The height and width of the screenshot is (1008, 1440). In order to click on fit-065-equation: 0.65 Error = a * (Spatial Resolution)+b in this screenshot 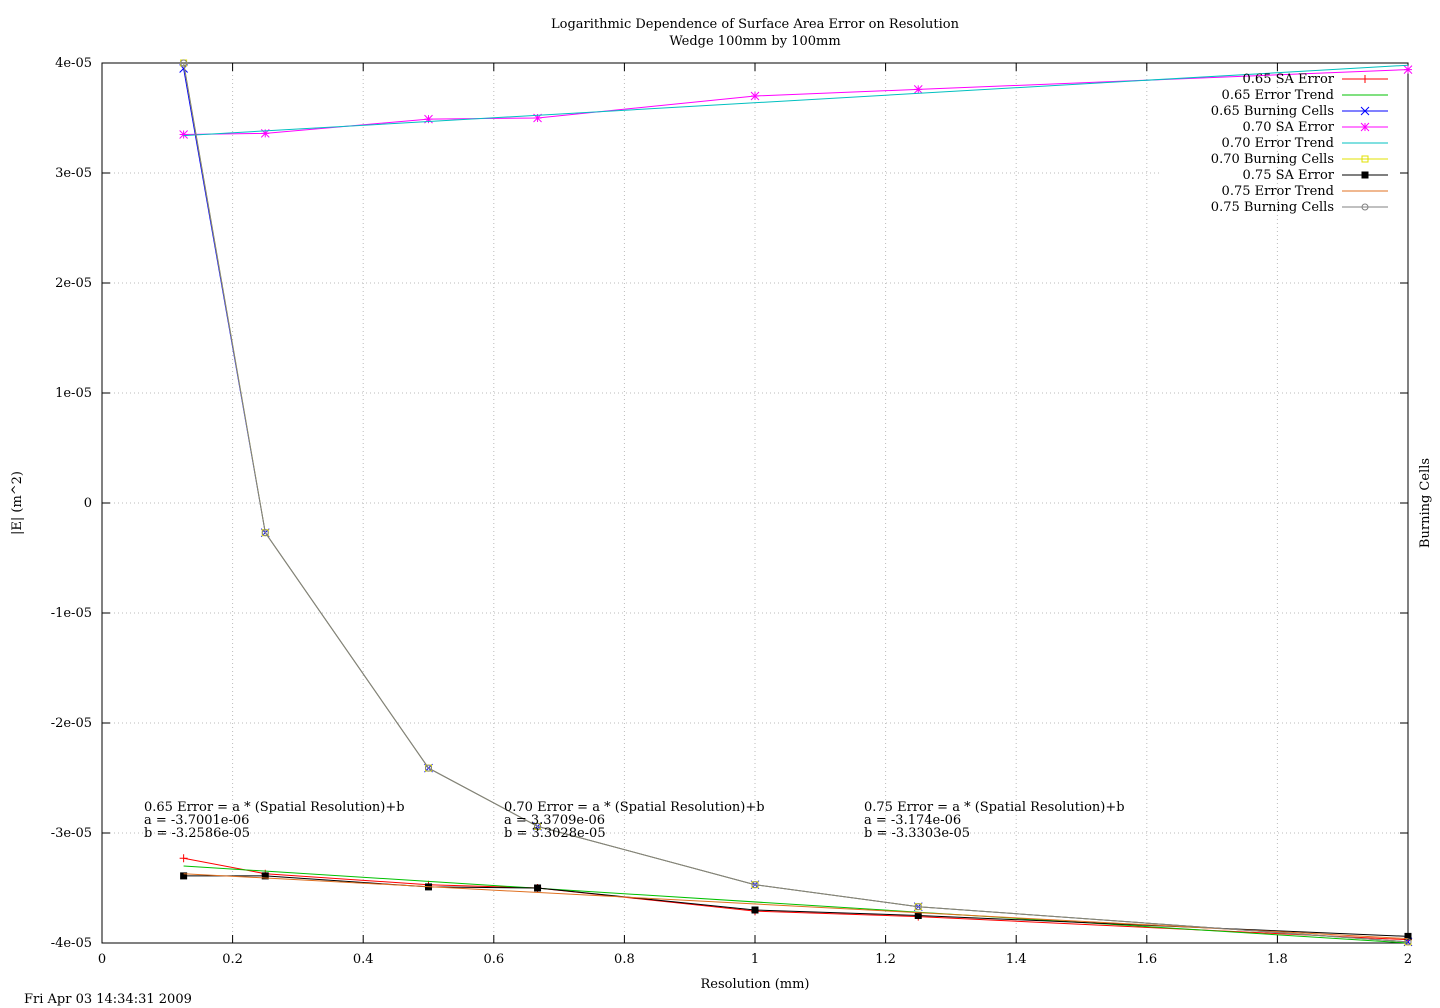, I will do `click(274, 807)`.